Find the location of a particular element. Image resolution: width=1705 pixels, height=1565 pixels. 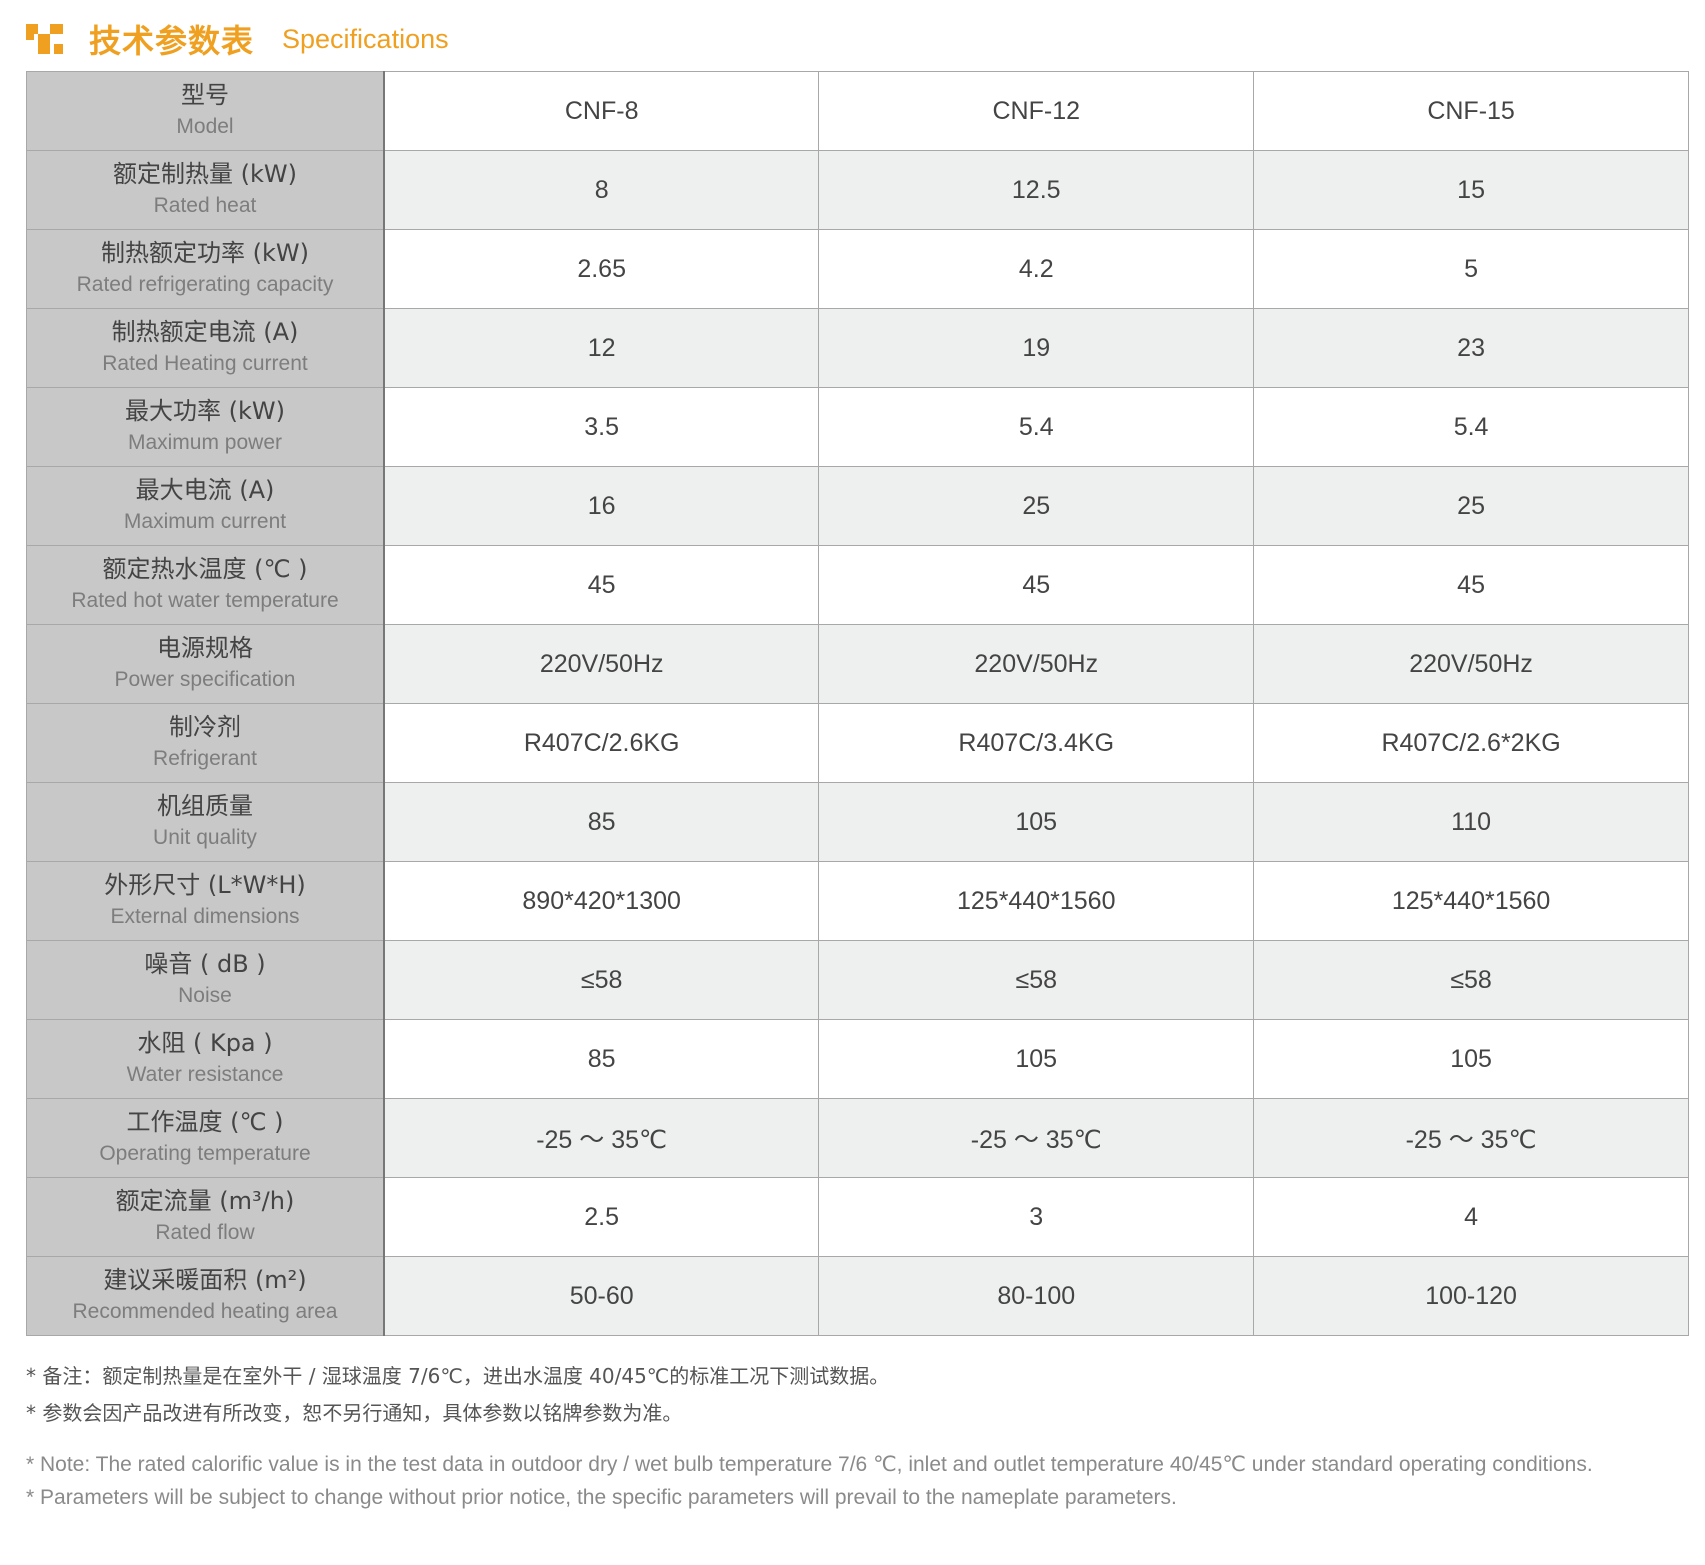

value-cell: 15 is located at coordinates (1471, 190).